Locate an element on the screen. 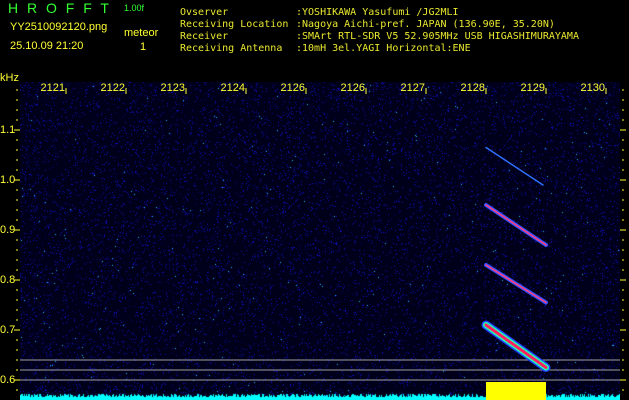  info-value: :10mH 3el.YAGI Horizontal:ENE is located at coordinates (383, 48).